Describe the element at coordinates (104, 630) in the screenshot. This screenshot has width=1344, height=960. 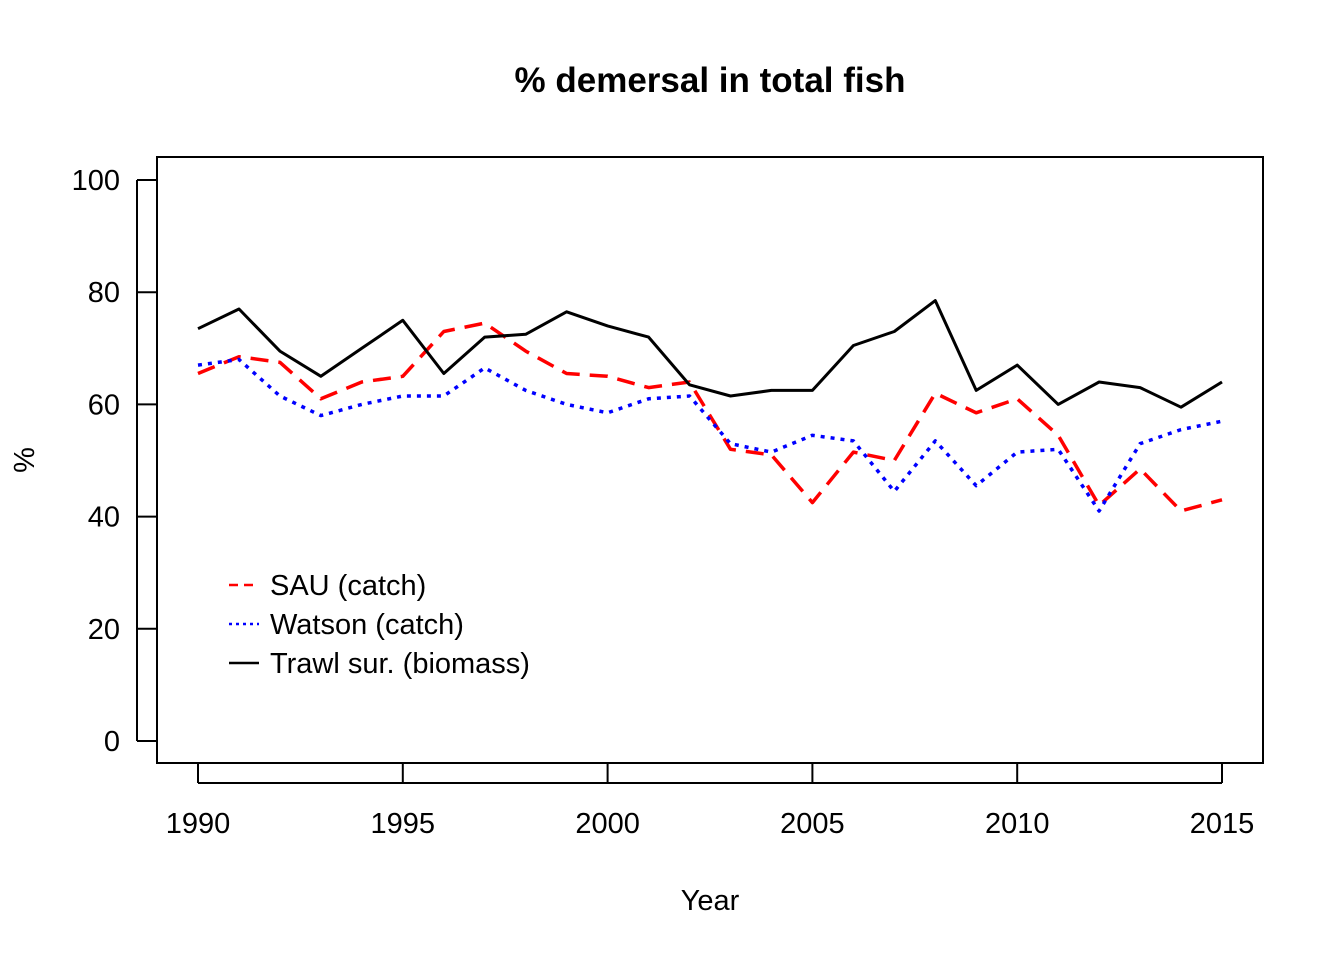
I see `y-tick-label: 20` at that location.